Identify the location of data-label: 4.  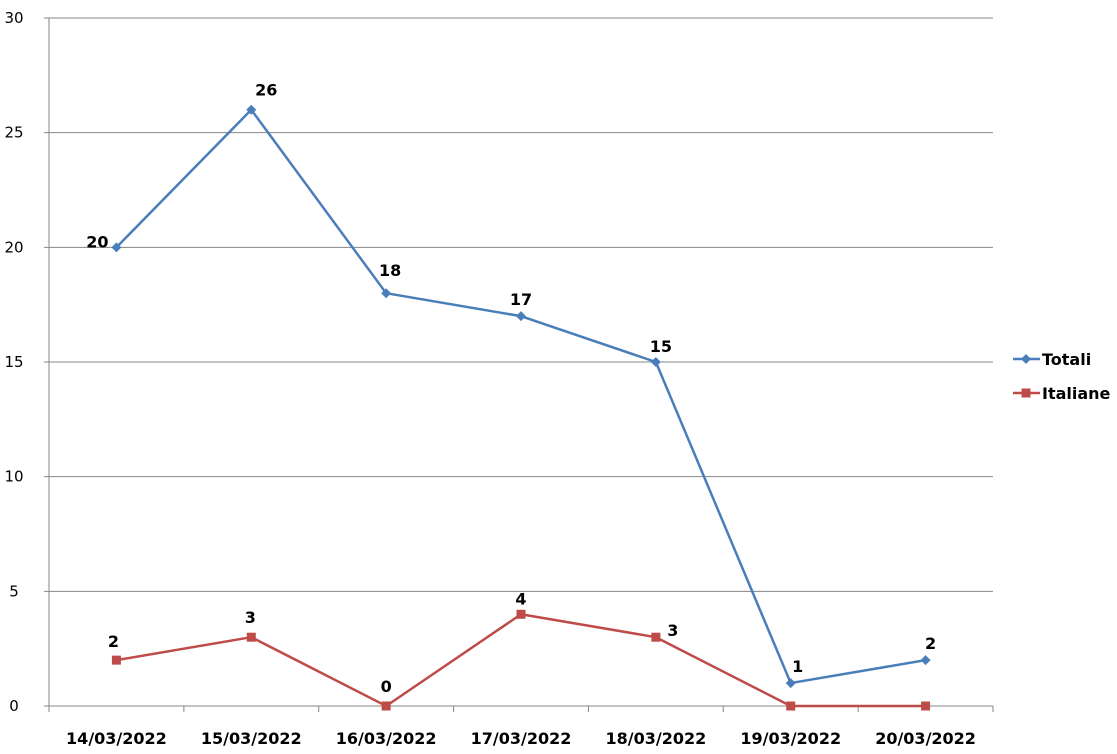
(520, 598).